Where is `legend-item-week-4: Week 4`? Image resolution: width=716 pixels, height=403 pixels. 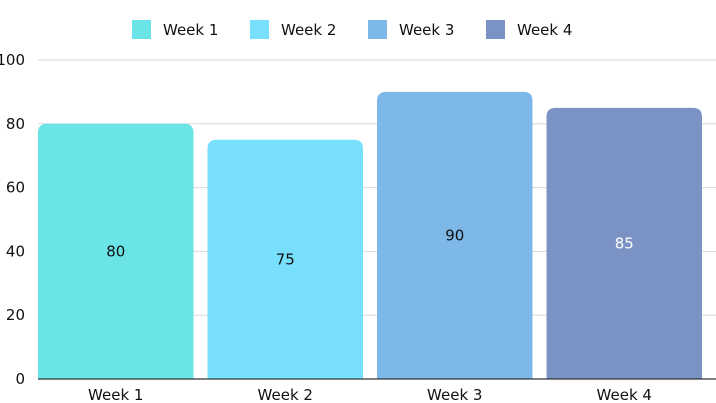
legend-item-week-4: Week 4 is located at coordinates (529, 29).